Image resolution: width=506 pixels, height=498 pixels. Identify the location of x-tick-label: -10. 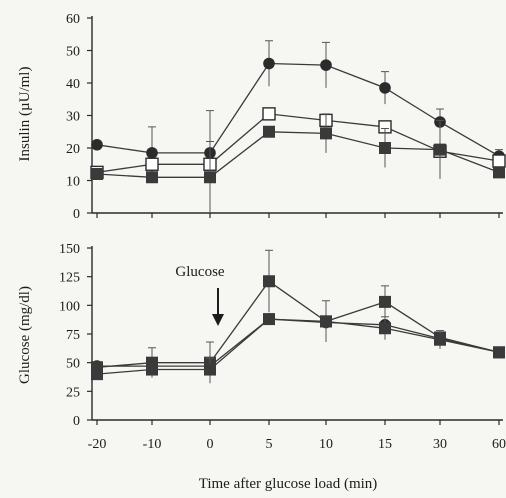
(152, 444).